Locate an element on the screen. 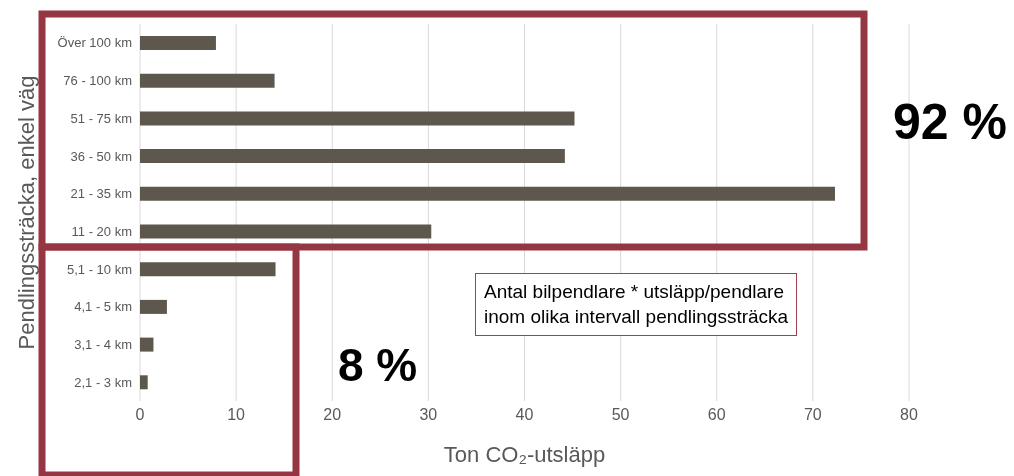  x-tick-label: 60 is located at coordinates (716, 415).